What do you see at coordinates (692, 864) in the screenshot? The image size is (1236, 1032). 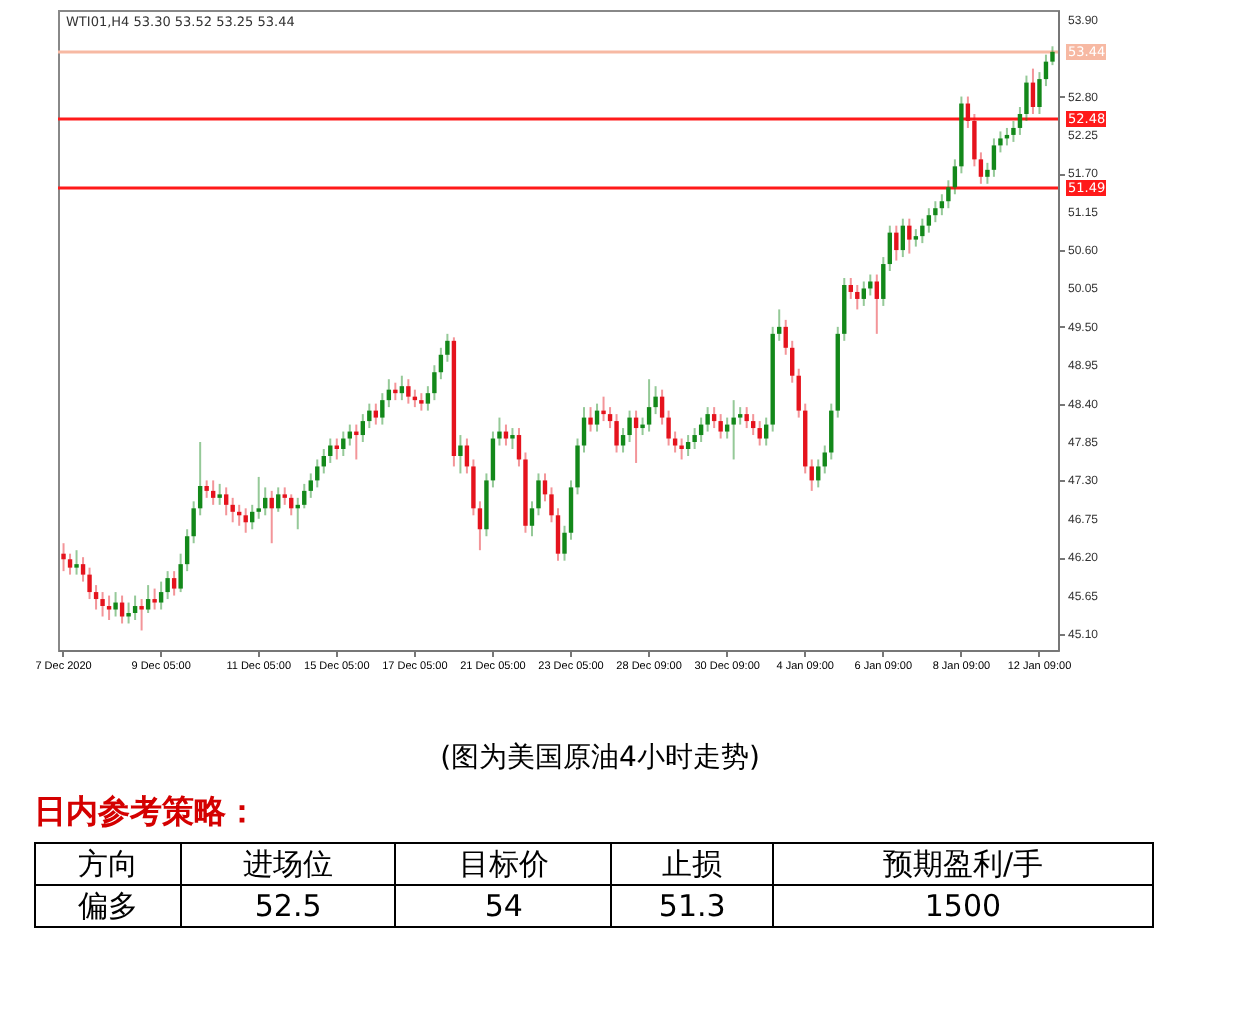 I see `category-label: 止损` at bounding box center [692, 864].